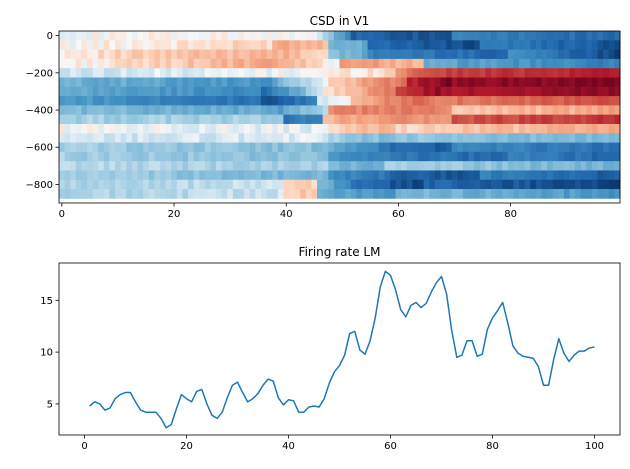  What do you see at coordinates (340, 36) in the screenshot?
I see `heatmap-row` at bounding box center [340, 36].